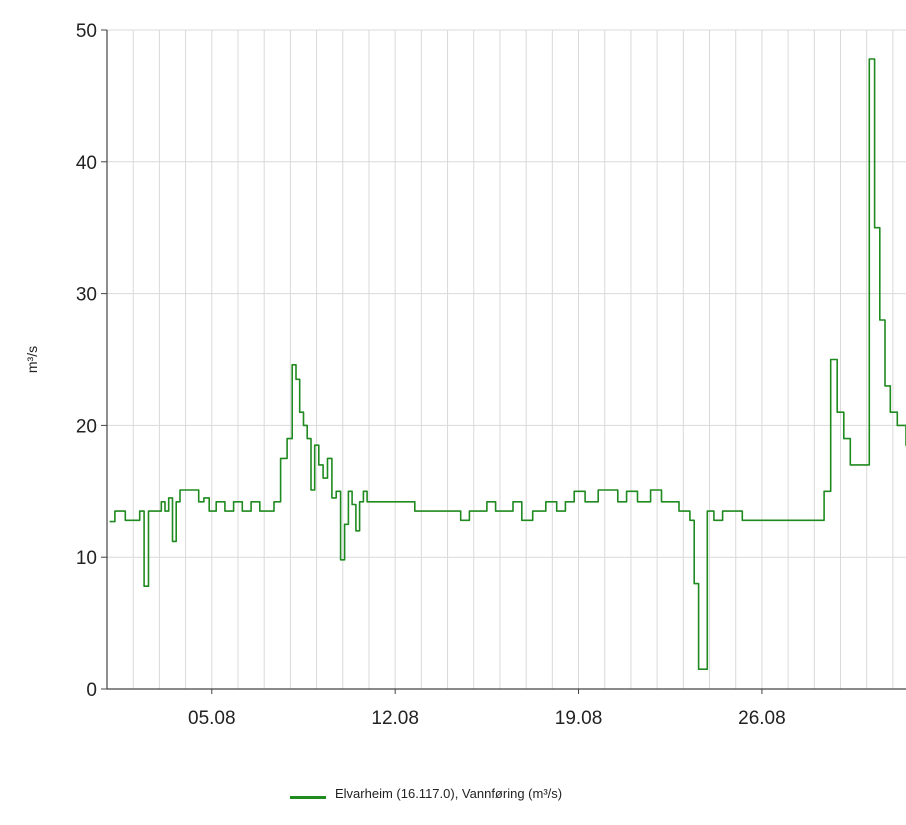 The width and height of the screenshot is (906, 825). What do you see at coordinates (32, 359) in the screenshot?
I see `y-axis-title: m³/s` at bounding box center [32, 359].